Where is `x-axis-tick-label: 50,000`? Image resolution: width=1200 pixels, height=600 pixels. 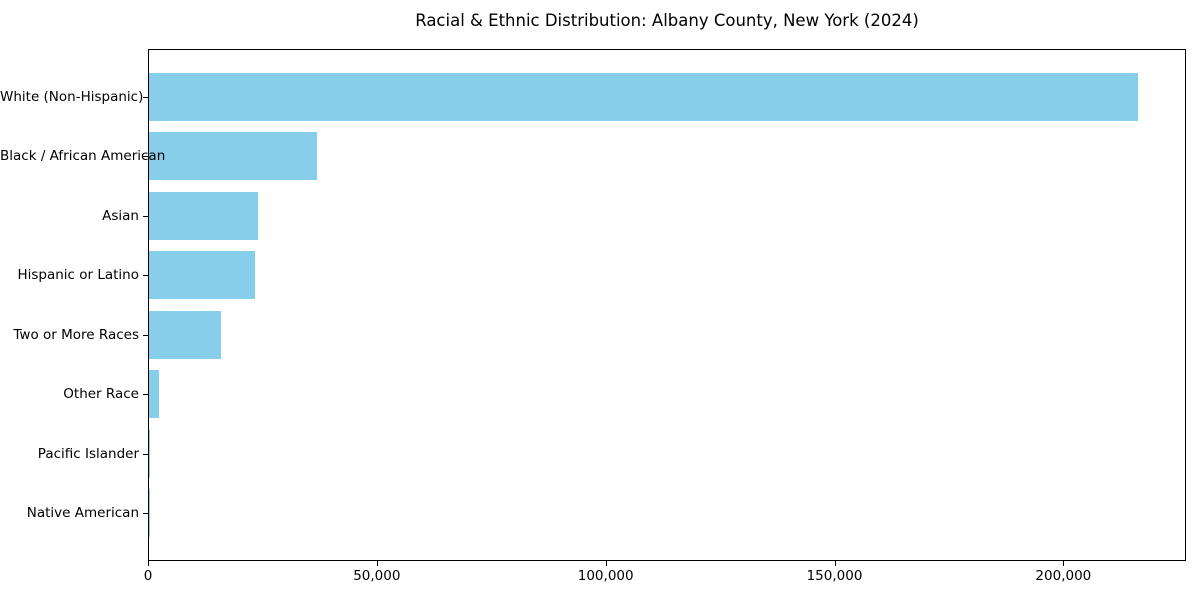
x-axis-tick-label: 50,000 is located at coordinates (377, 576).